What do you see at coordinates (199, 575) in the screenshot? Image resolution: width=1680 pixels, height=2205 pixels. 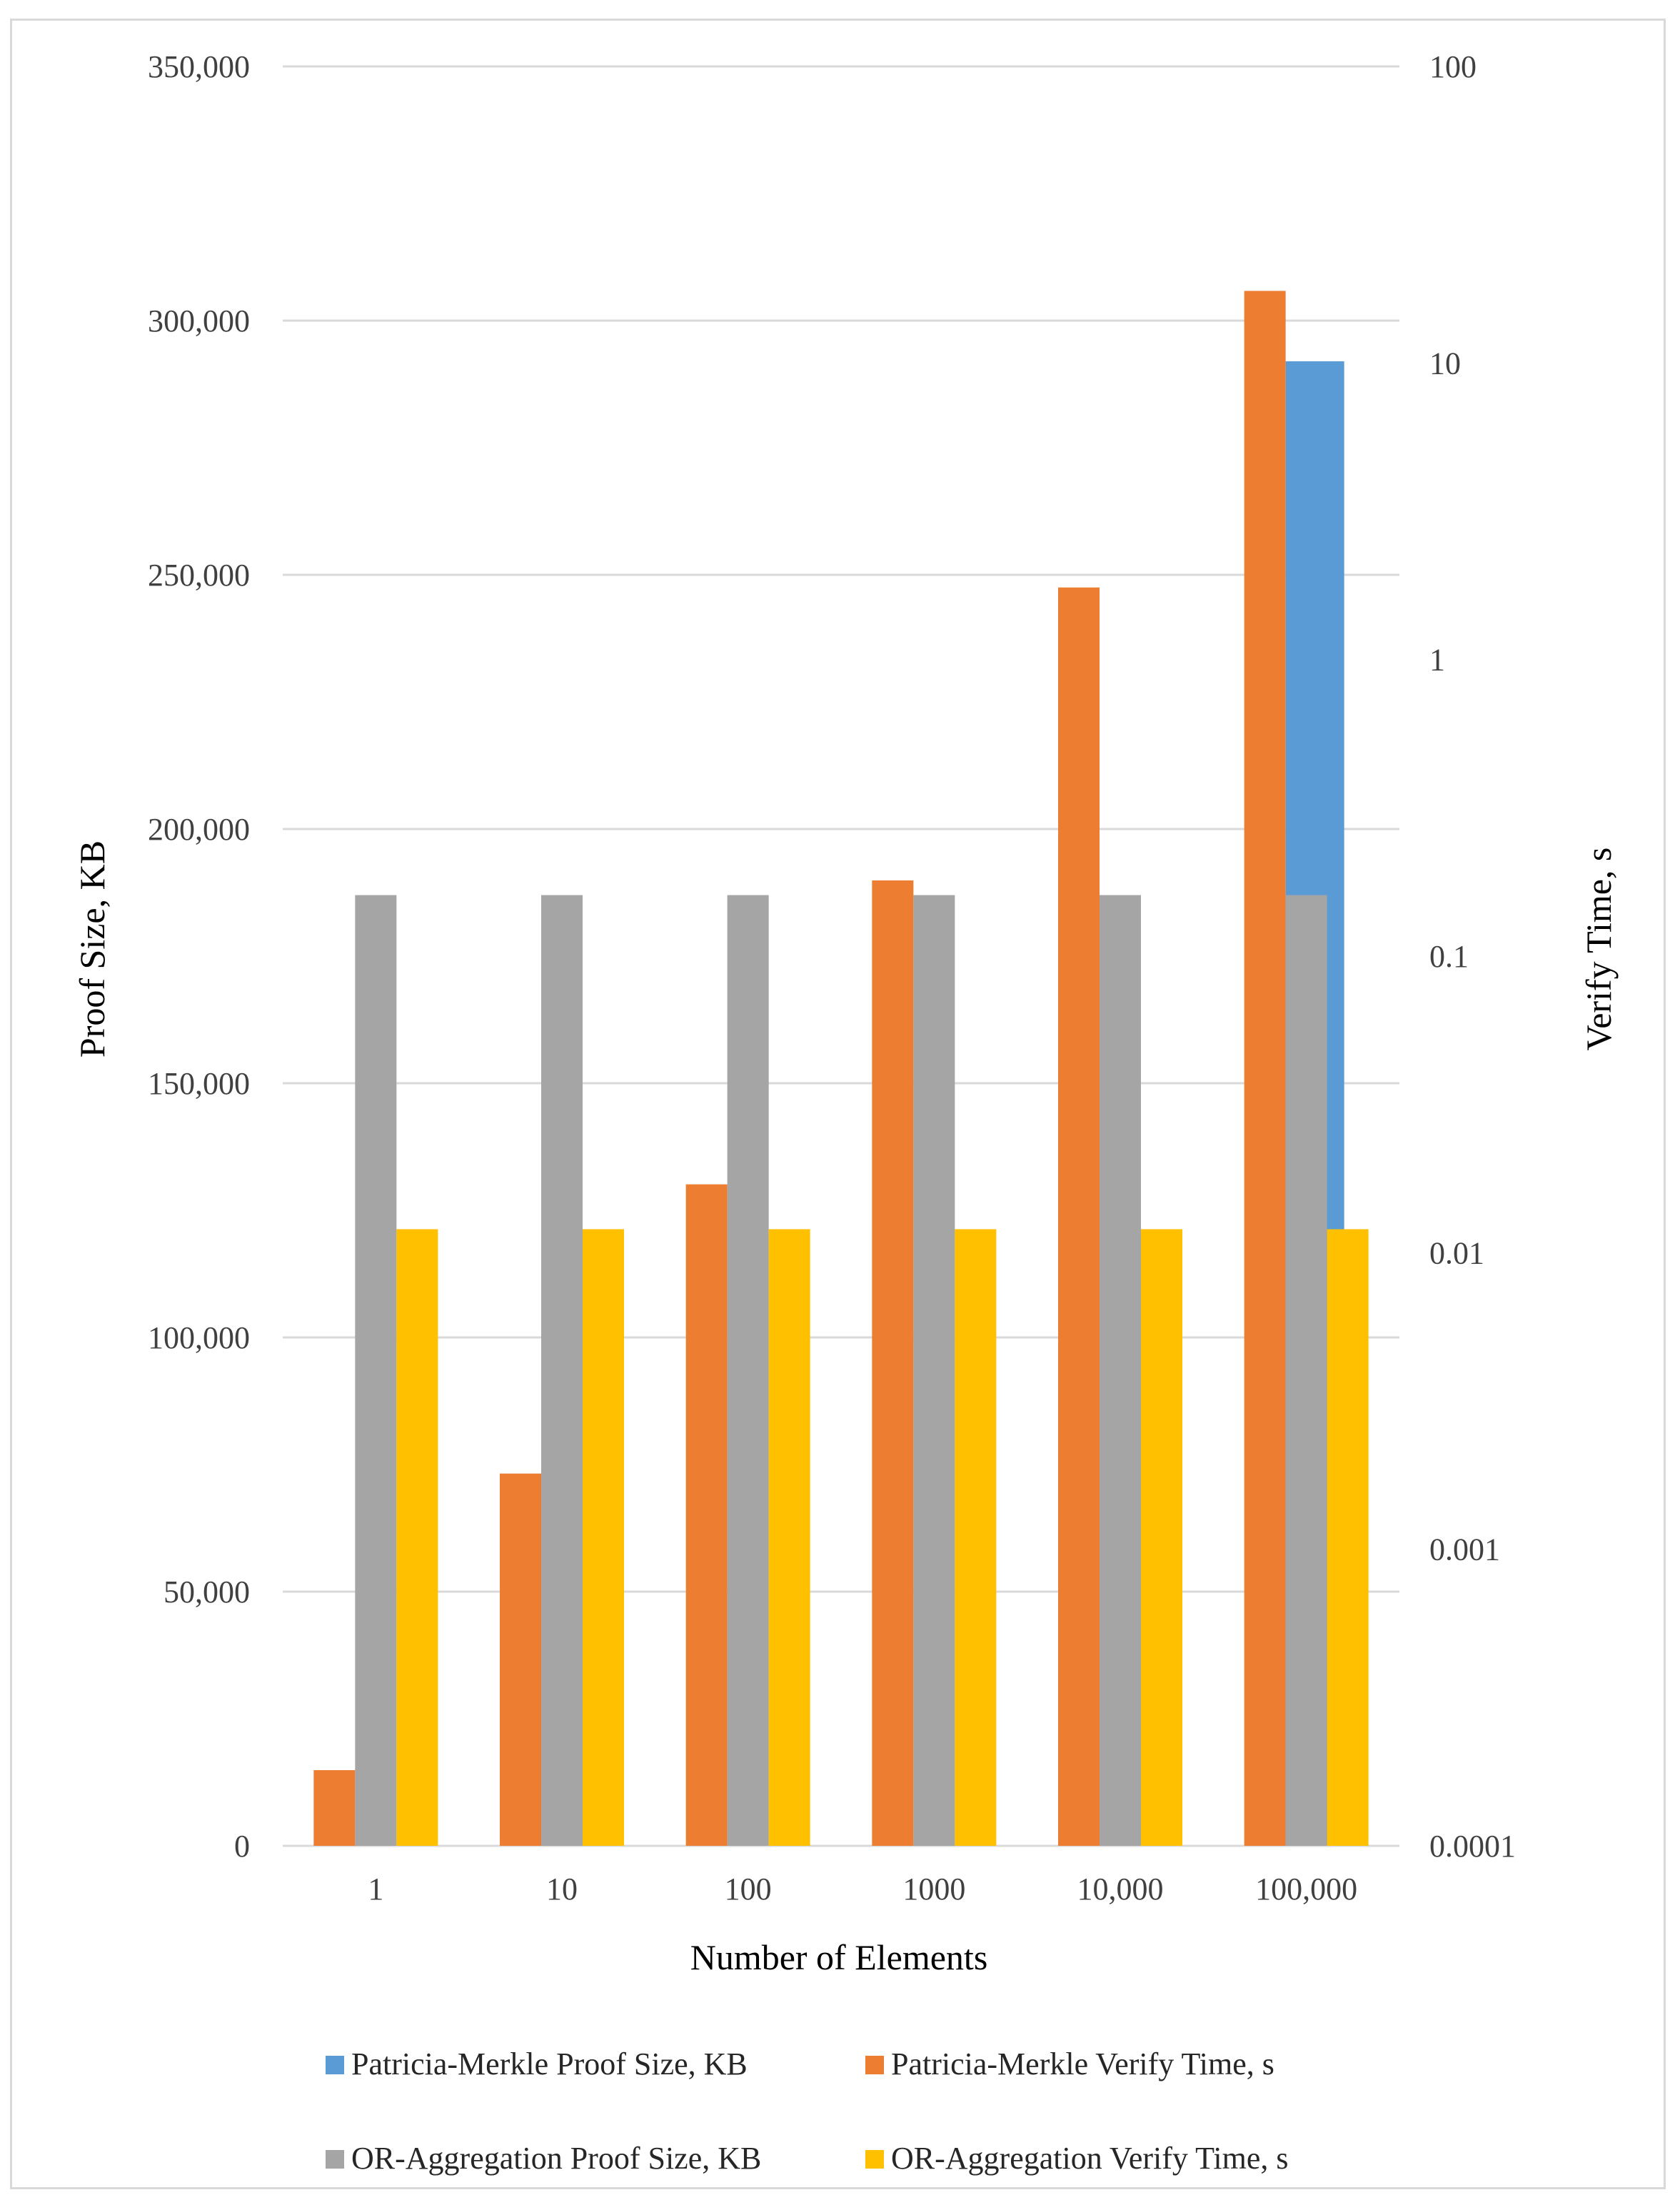 I see `y-tick-label: 250,000` at bounding box center [199, 575].